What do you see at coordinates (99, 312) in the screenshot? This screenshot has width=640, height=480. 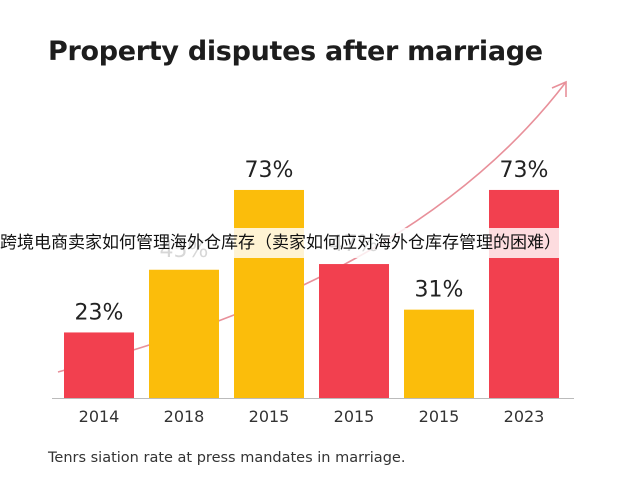 I see `data-label: 23%` at bounding box center [99, 312].